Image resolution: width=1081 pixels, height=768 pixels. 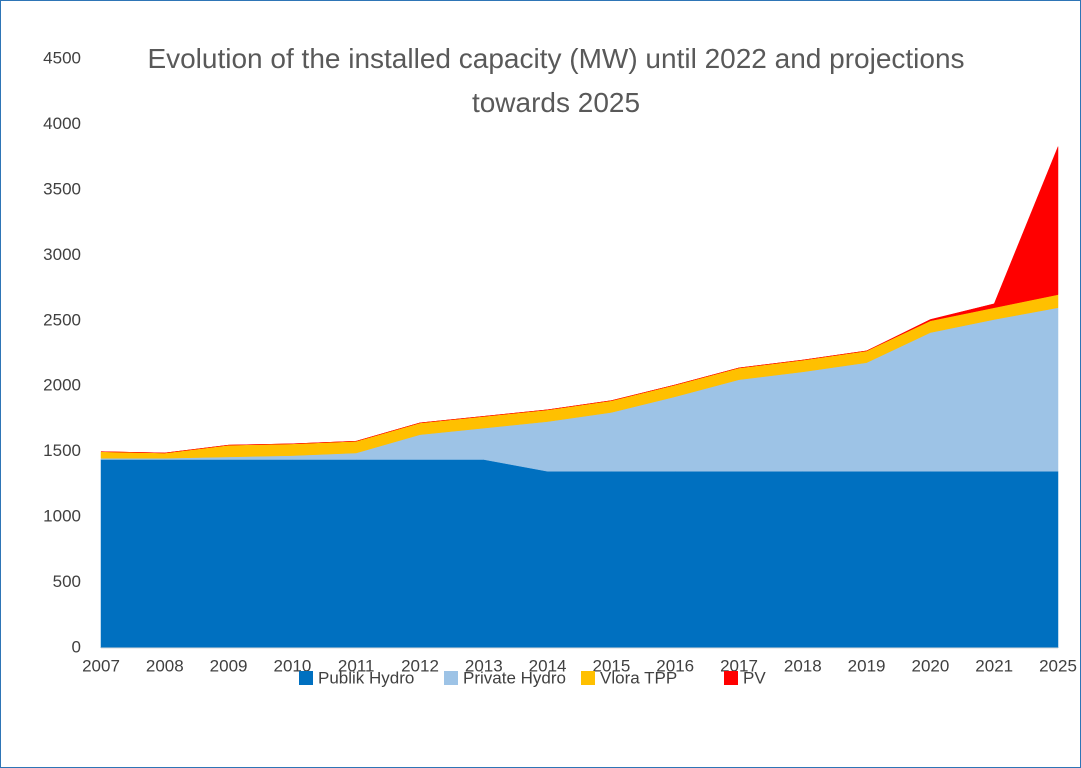 I want to click on legend-label: Vlora TPP, so click(x=638, y=677).